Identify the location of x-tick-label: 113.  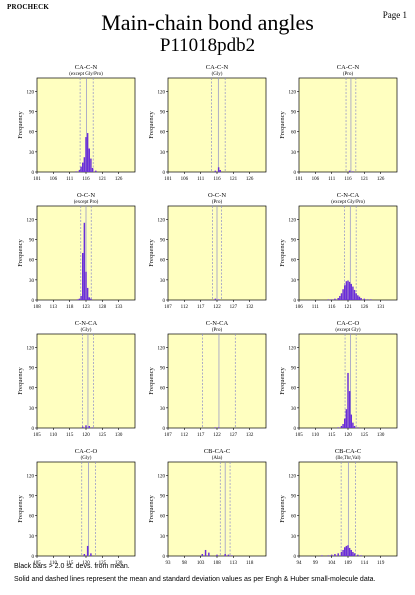
(234, 563).